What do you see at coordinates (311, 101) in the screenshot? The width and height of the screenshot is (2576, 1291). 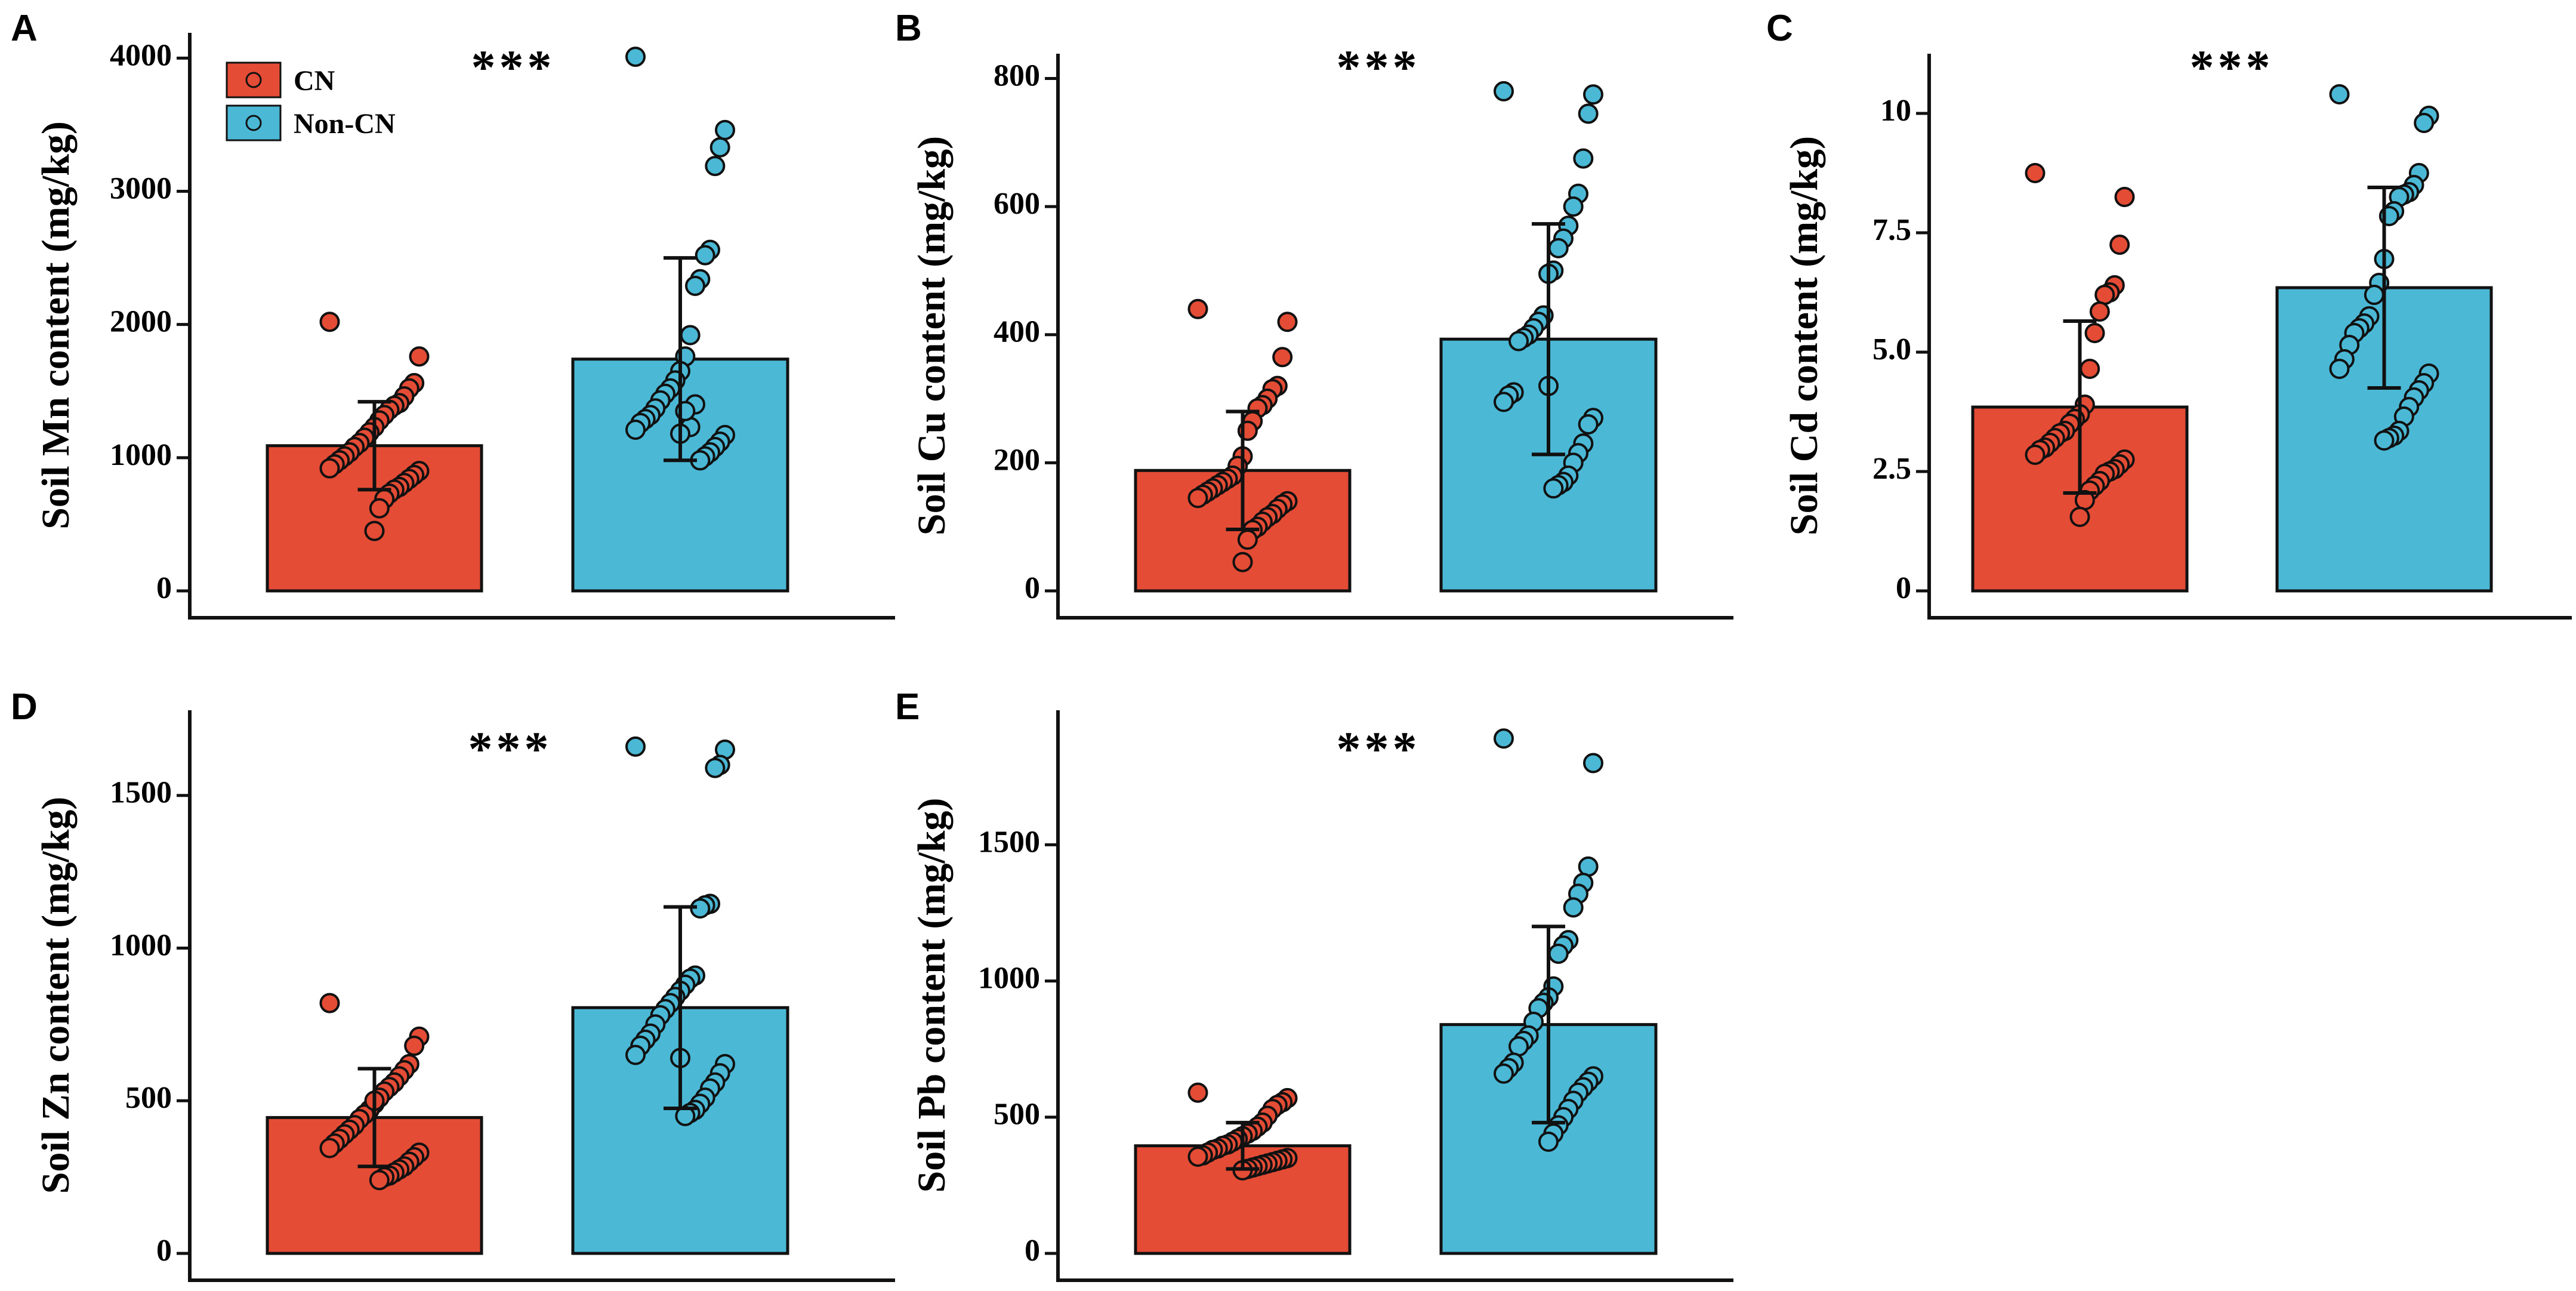 I see `legend: CN Non-CN` at bounding box center [311, 101].